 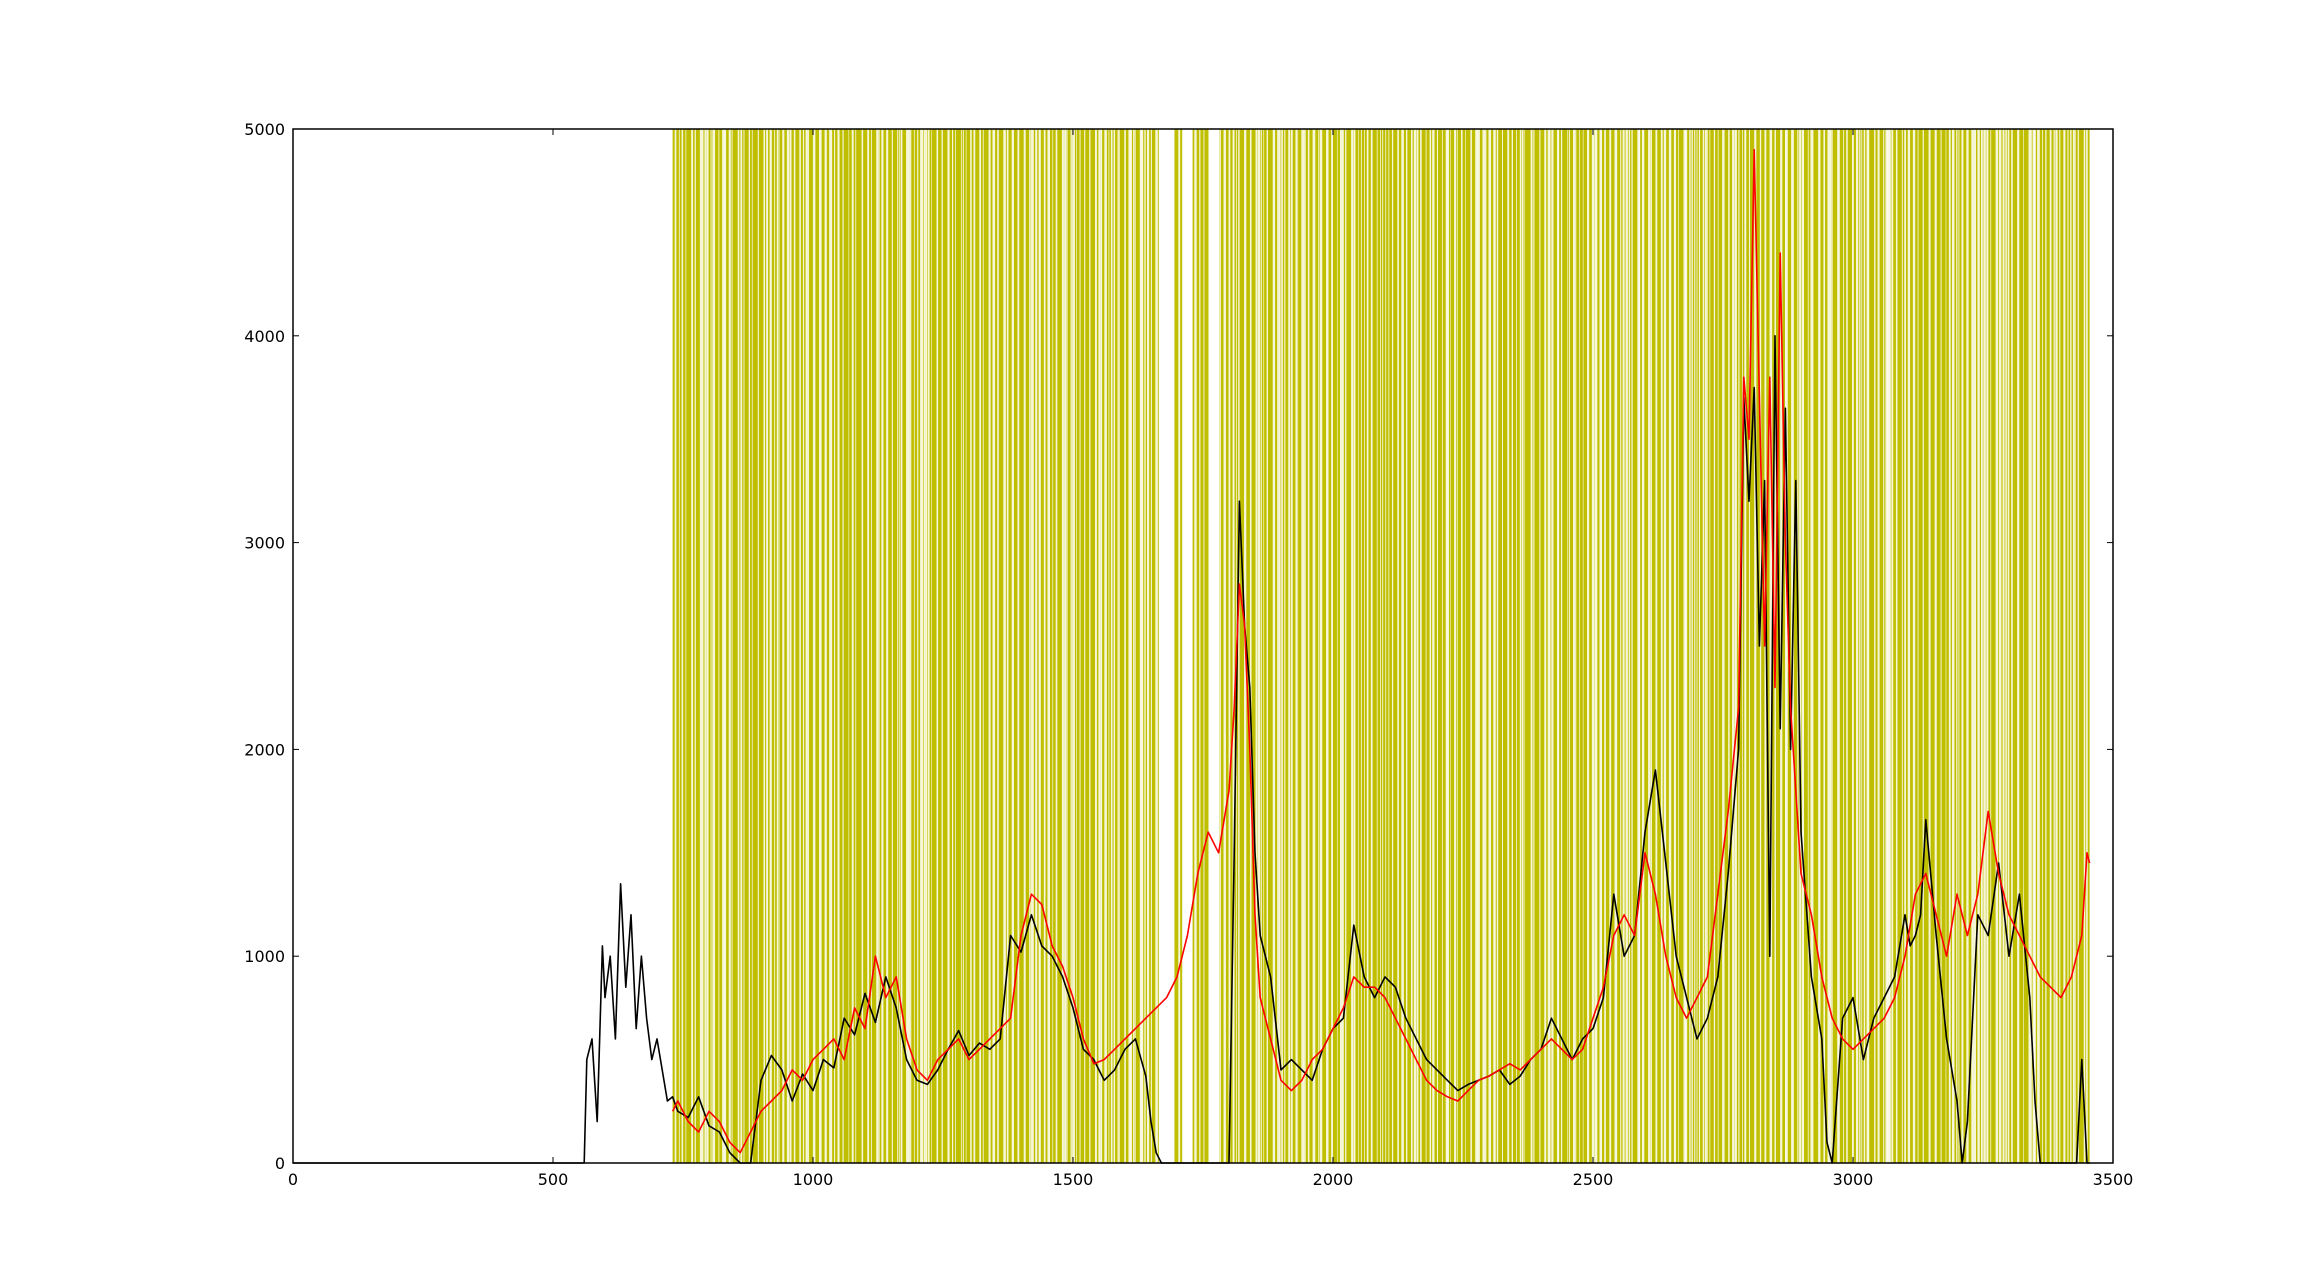 I want to click on y-tick-label: 5000, so click(x=264, y=129).